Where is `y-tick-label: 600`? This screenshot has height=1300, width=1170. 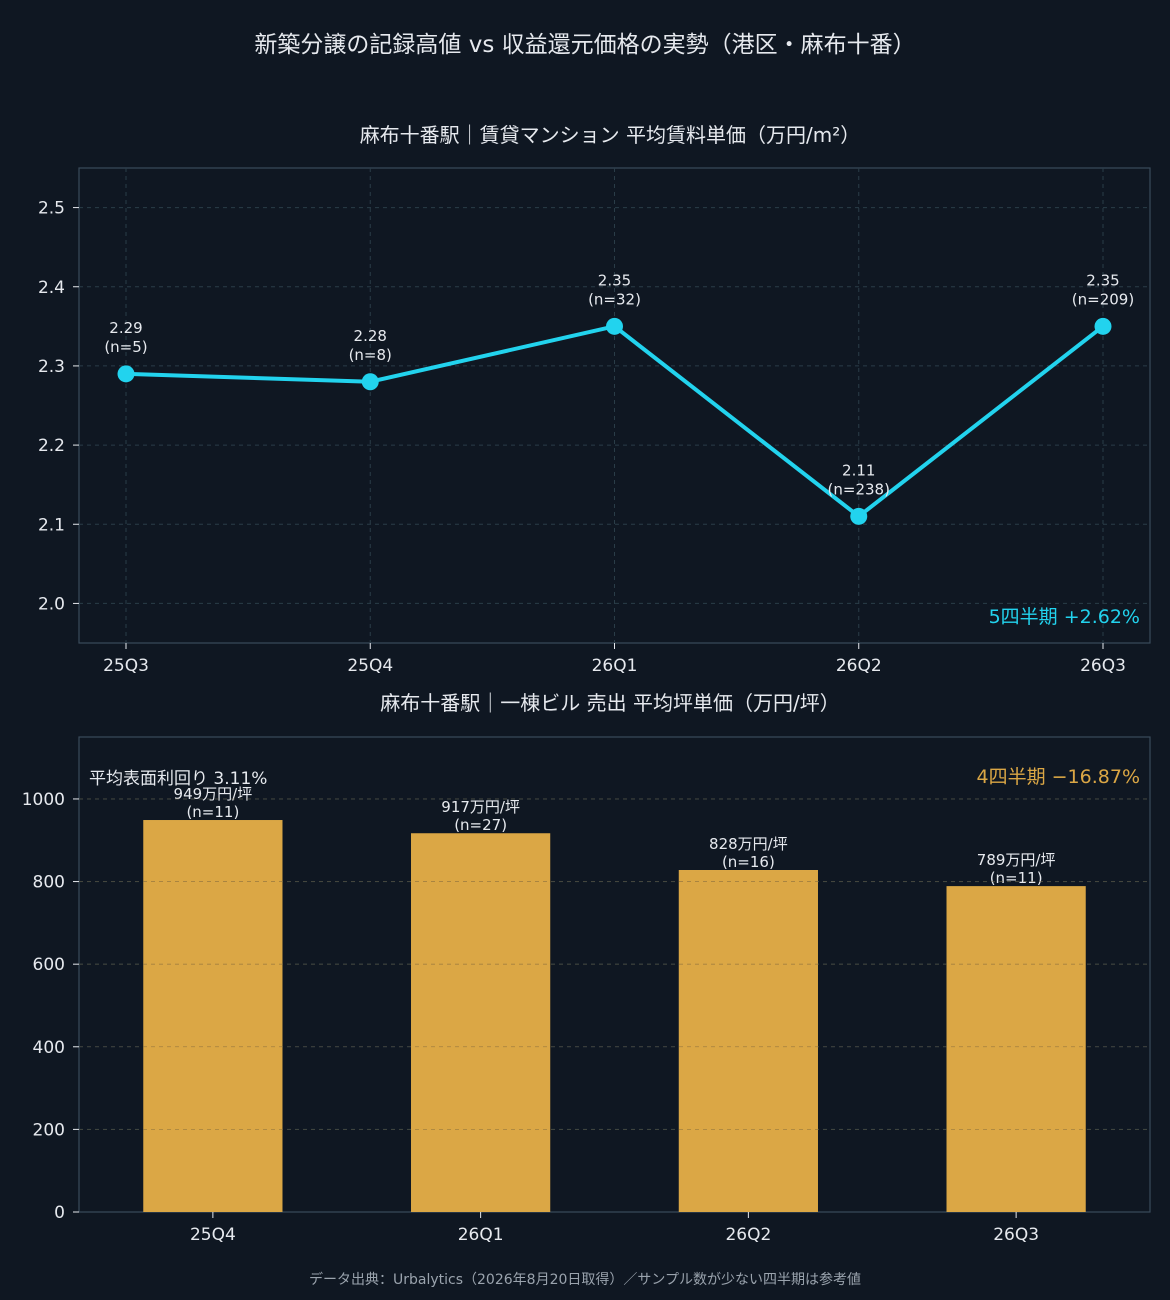 y-tick-label: 600 is located at coordinates (49, 965).